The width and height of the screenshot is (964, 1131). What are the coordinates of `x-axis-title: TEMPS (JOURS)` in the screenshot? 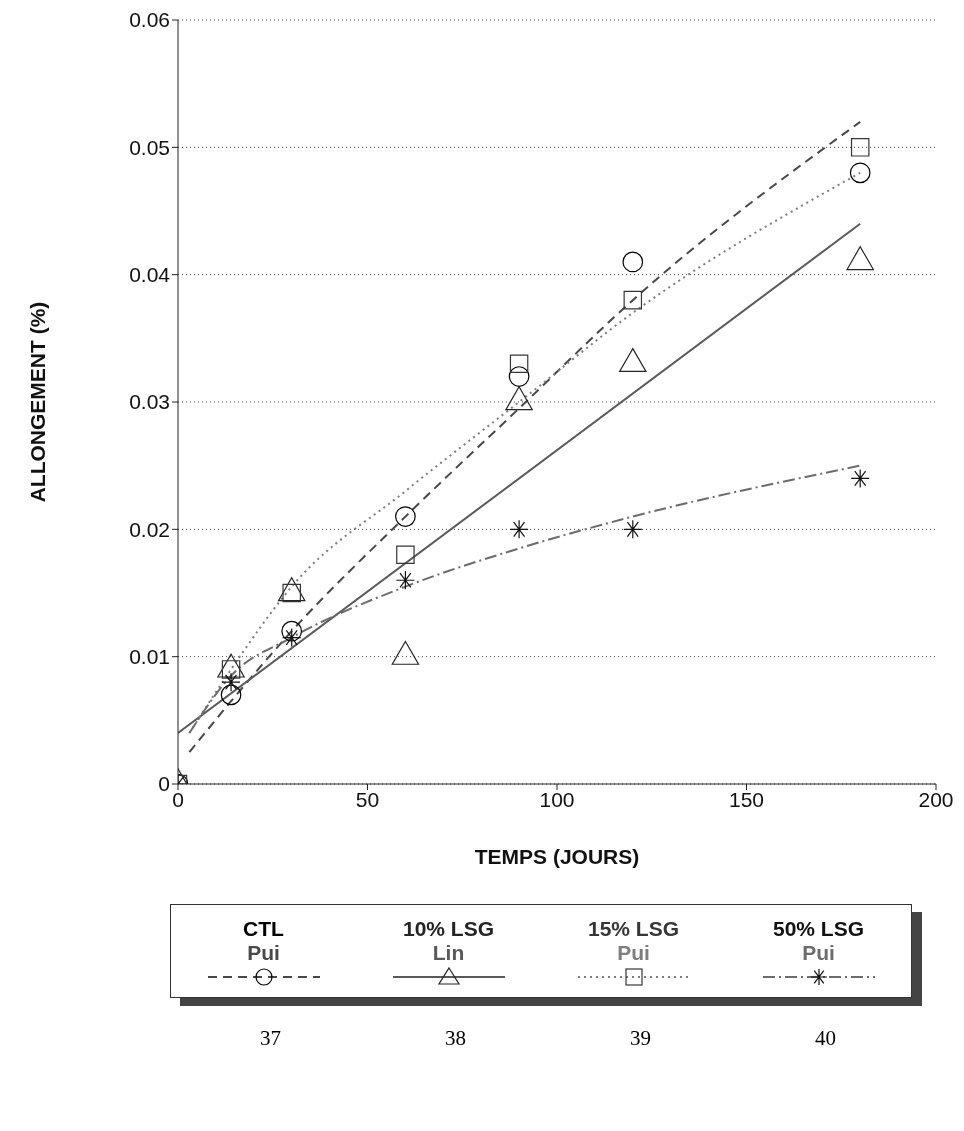 It's located at (557, 856).